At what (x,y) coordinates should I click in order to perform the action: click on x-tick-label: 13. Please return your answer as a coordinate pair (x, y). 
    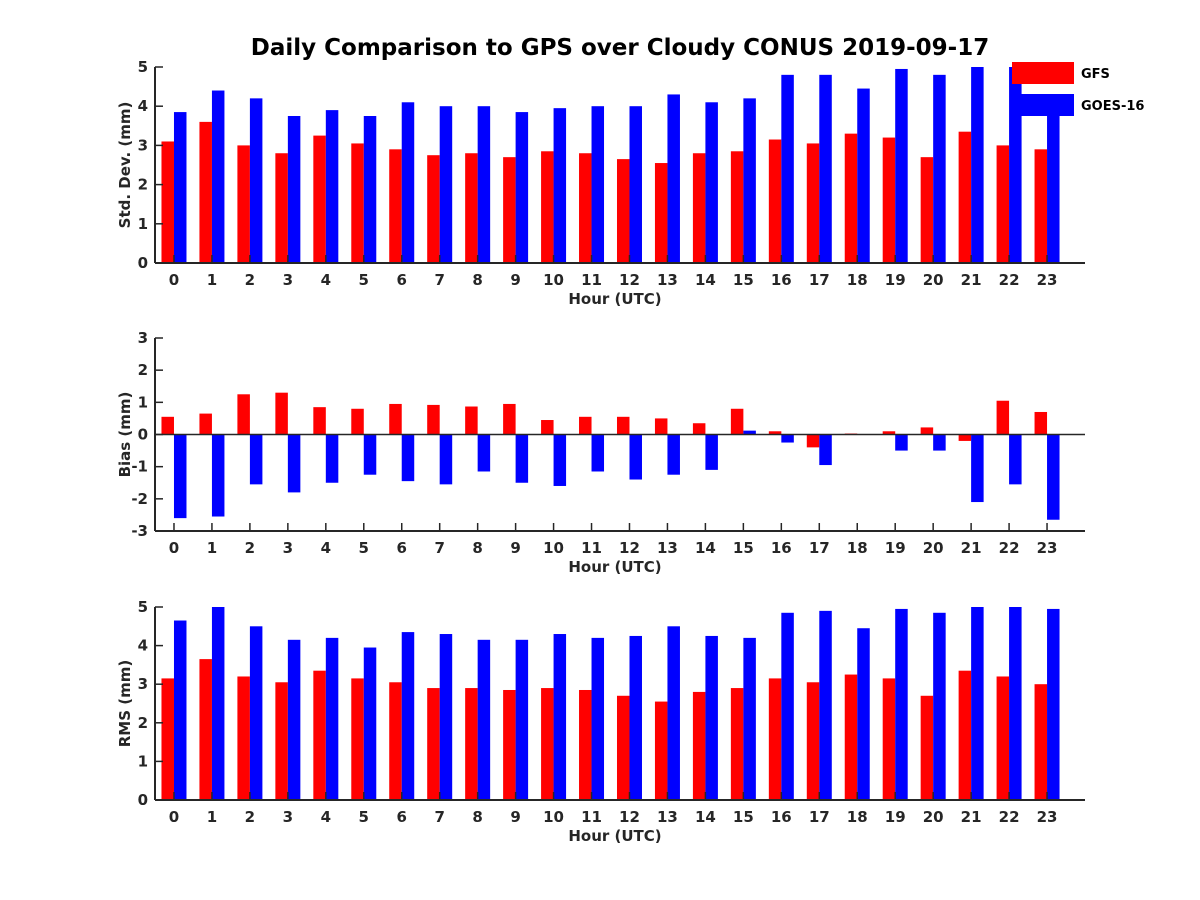
    Looking at the image, I should click on (667, 817).